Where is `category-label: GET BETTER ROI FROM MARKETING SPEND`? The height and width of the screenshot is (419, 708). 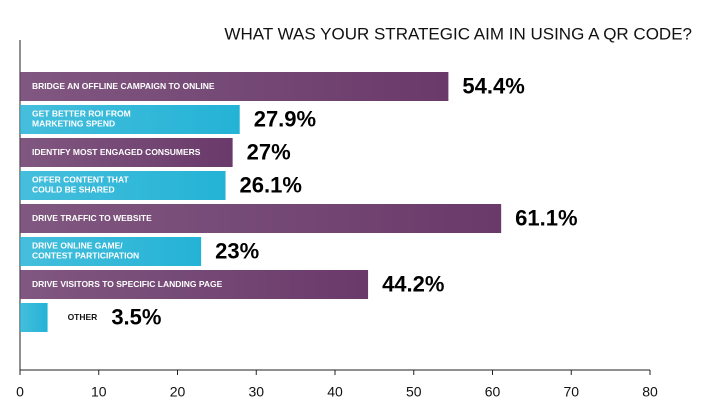 category-label: GET BETTER ROI FROM MARKETING SPEND is located at coordinates (81, 119).